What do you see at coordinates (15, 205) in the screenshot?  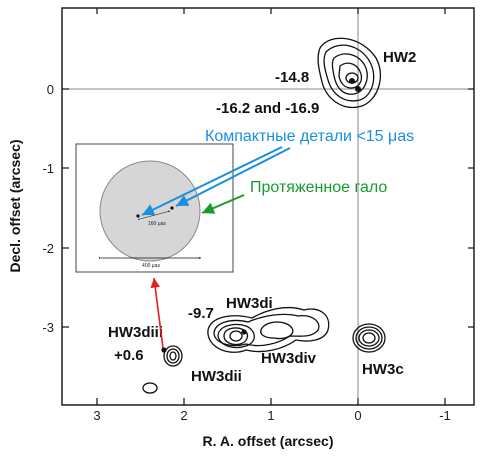 I see `y-axis-title: Decl. offset (arcsec)` at bounding box center [15, 205].